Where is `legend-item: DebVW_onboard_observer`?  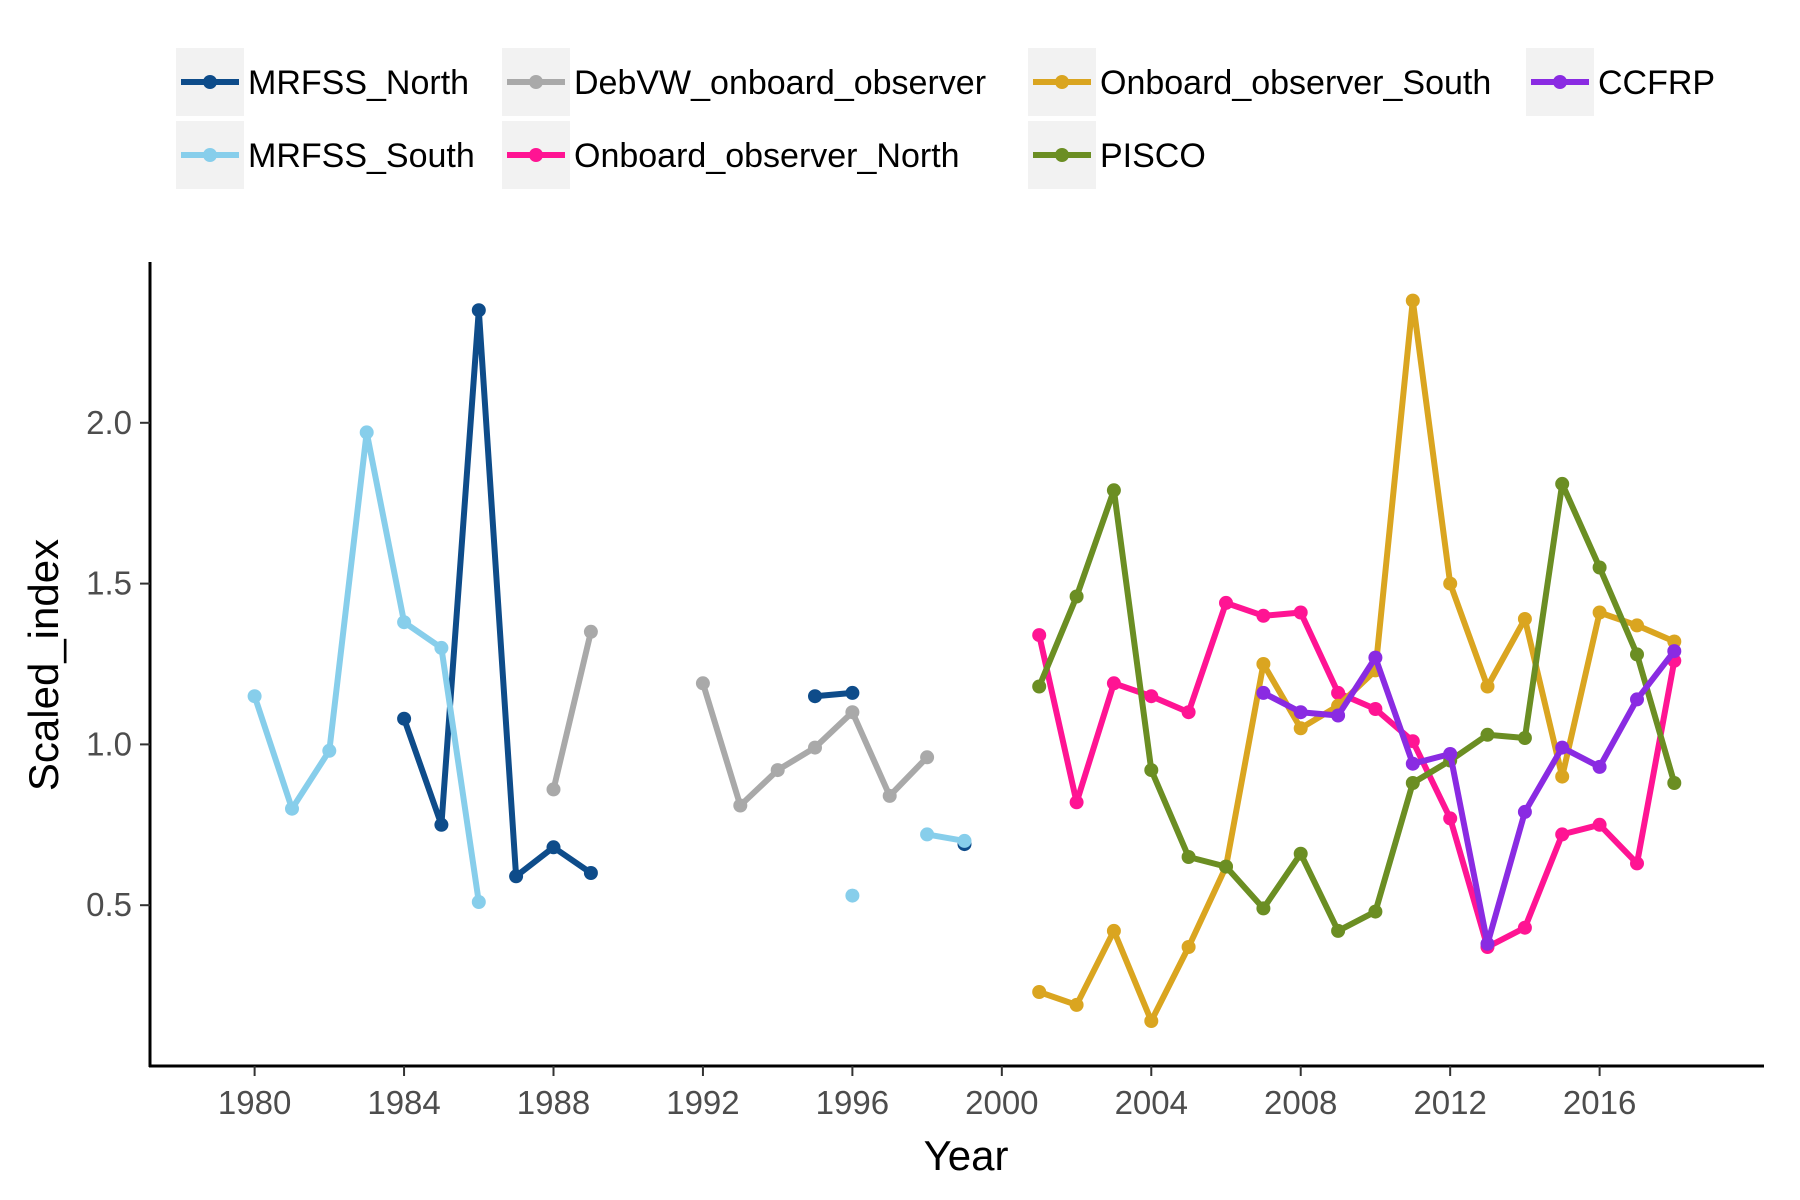
legend-item: DebVW_onboard_observer is located at coordinates (744, 82).